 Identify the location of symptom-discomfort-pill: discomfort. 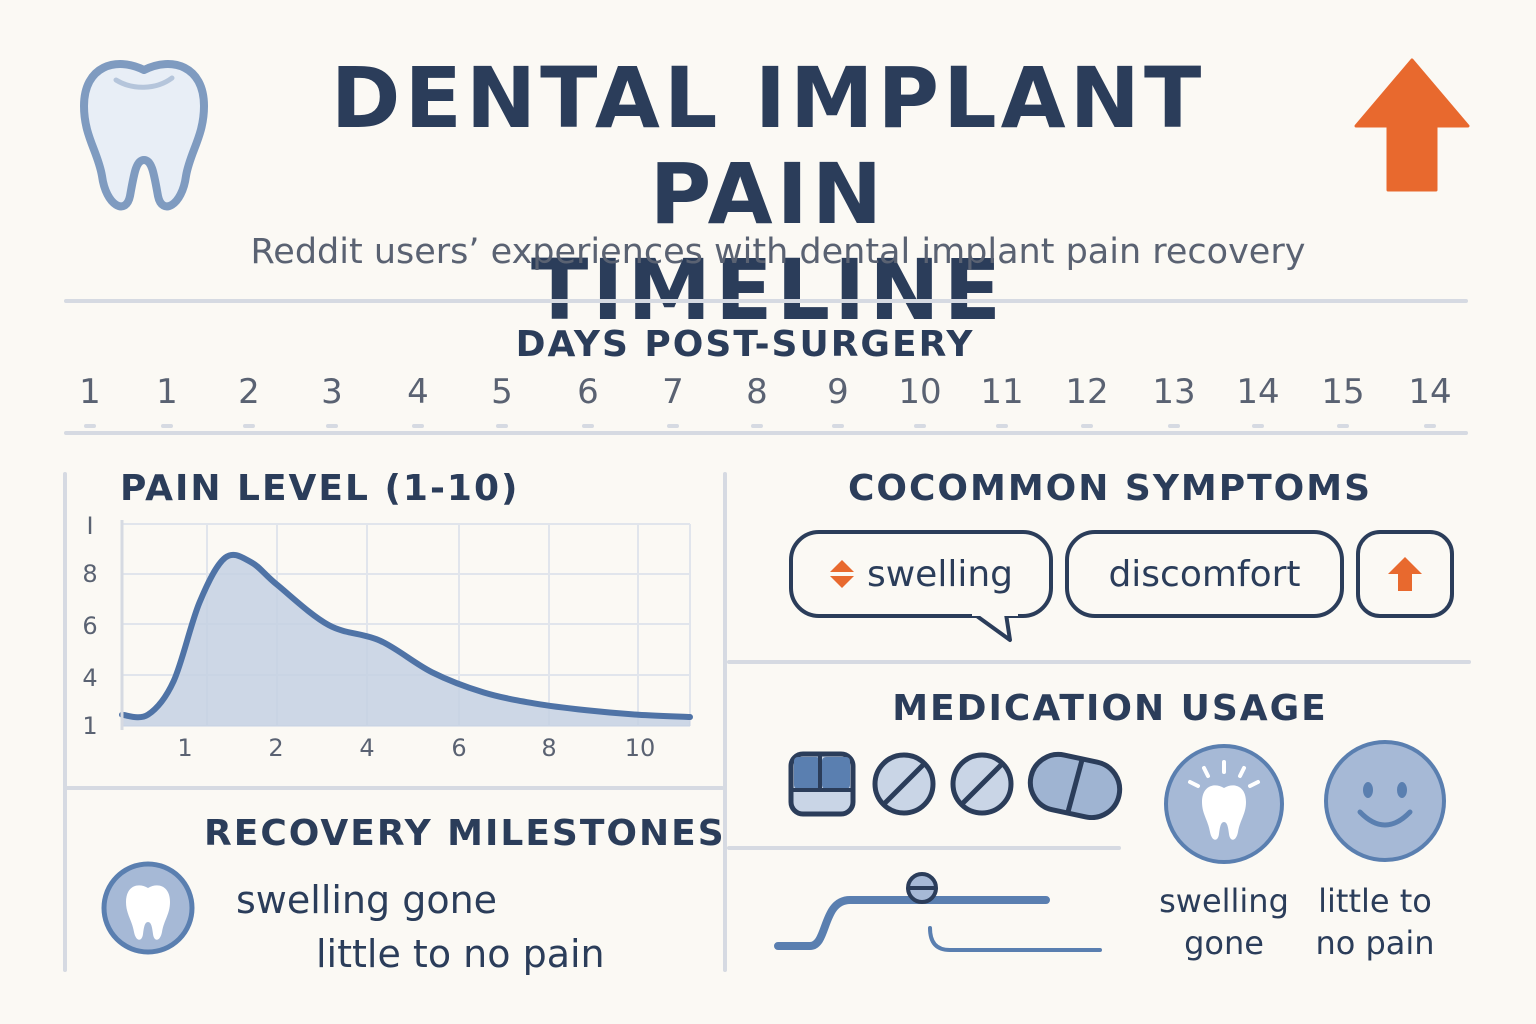
(1204, 574).